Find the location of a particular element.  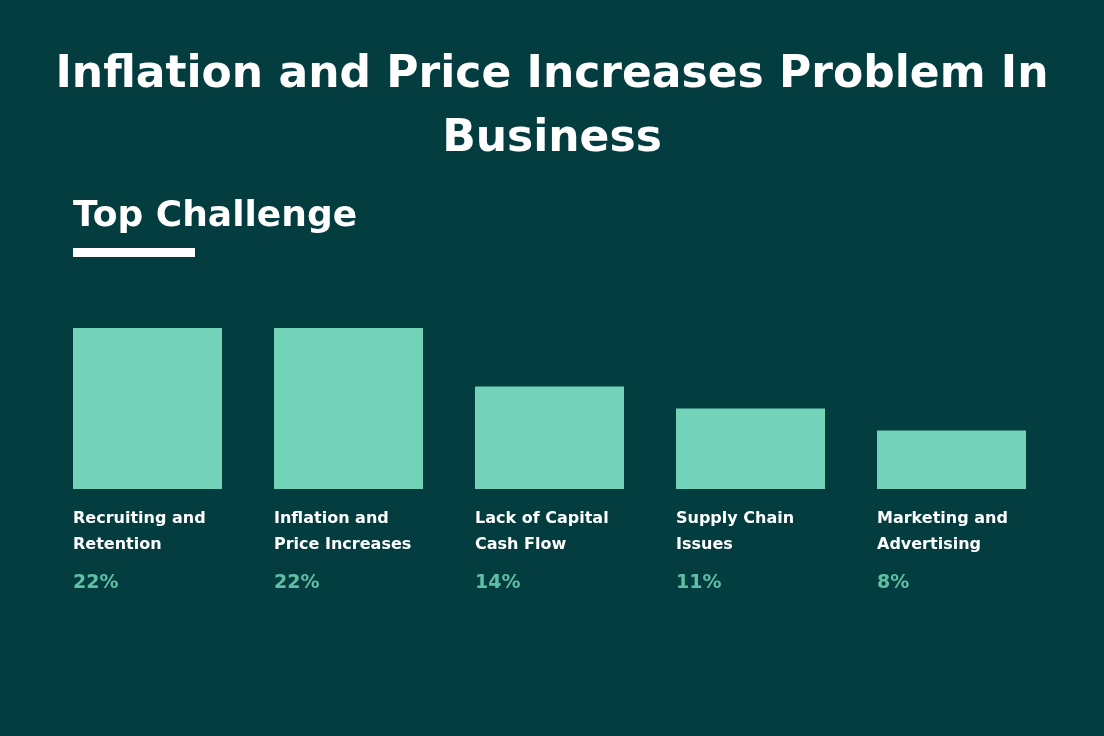

data-label: 8% is located at coordinates (893, 581).